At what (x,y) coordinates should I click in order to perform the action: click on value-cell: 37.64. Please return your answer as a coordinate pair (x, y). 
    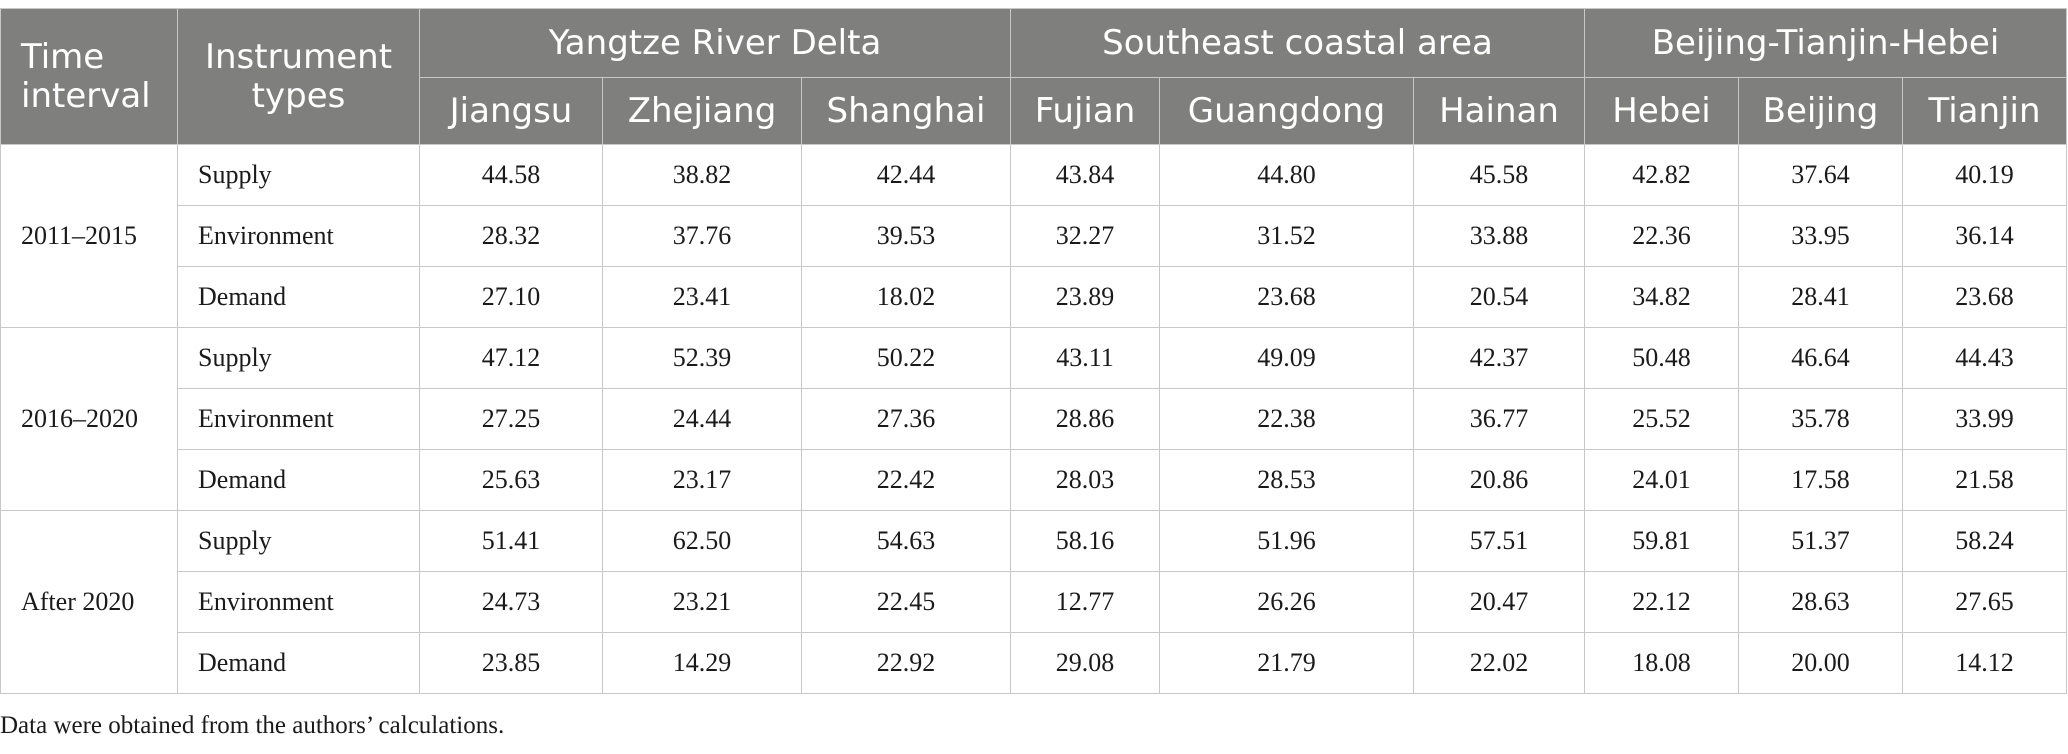
    Looking at the image, I should click on (1821, 175).